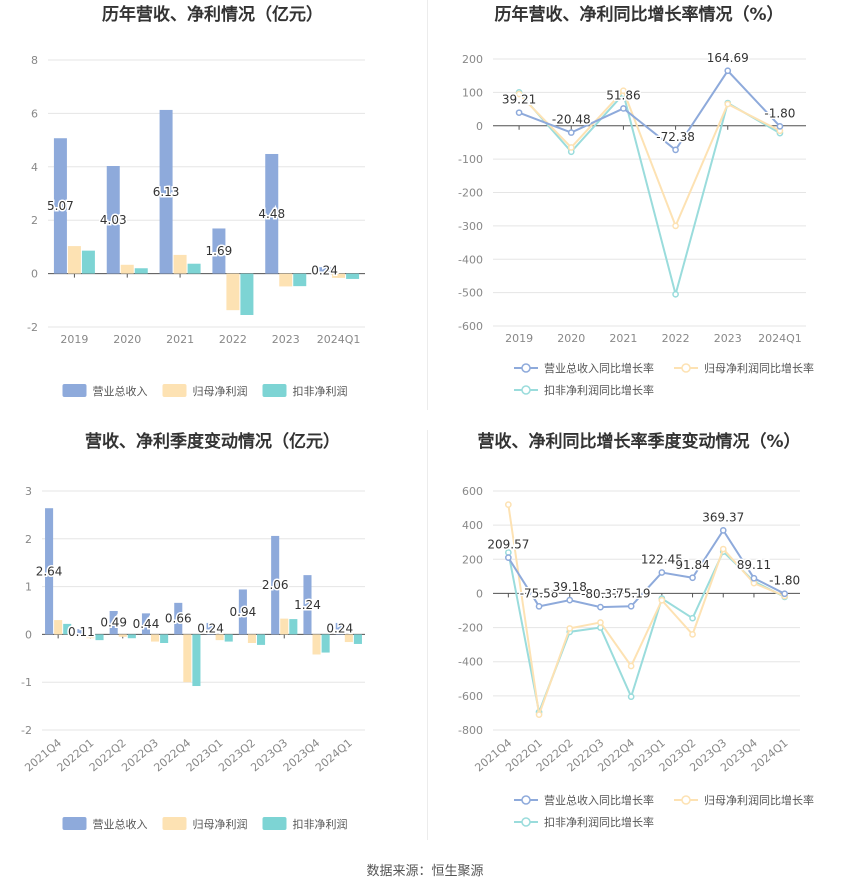 Image resolution: width=850 pixels, height=891 pixels. I want to click on y-tick-label: -300, so click(470, 226).